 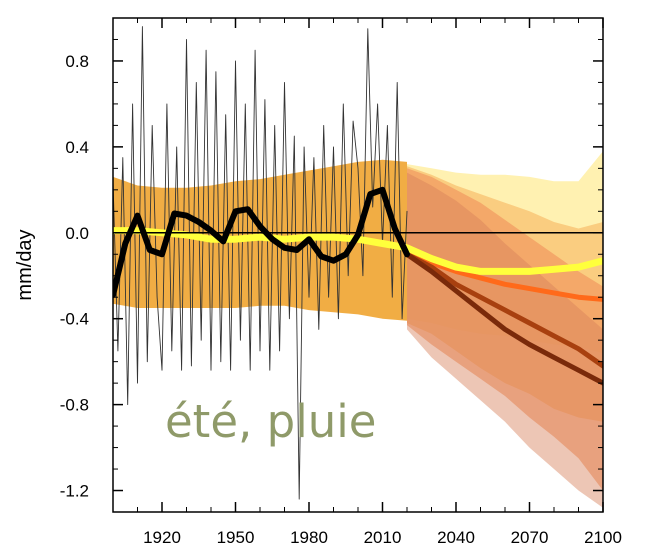 What do you see at coordinates (77, 61) in the screenshot?
I see `y-tick-label: 0.8` at bounding box center [77, 61].